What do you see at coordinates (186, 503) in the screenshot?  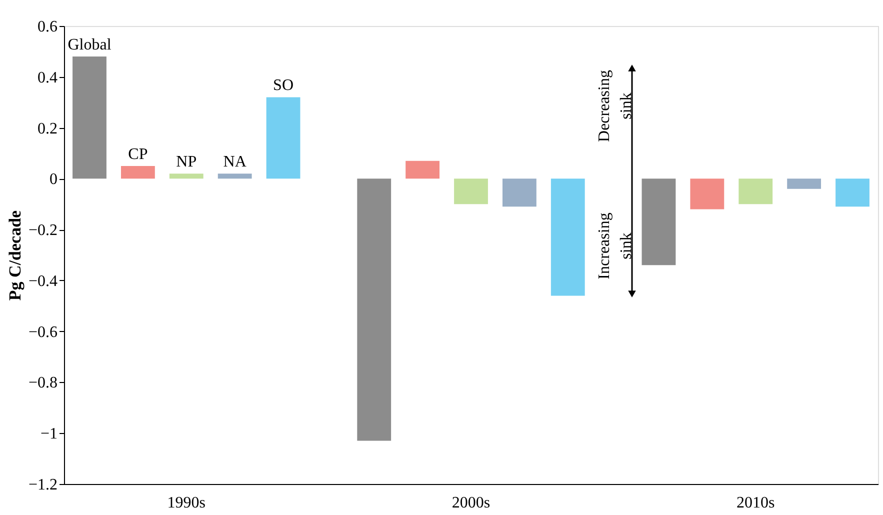 I see `x-tick-label: 1990s` at bounding box center [186, 503].